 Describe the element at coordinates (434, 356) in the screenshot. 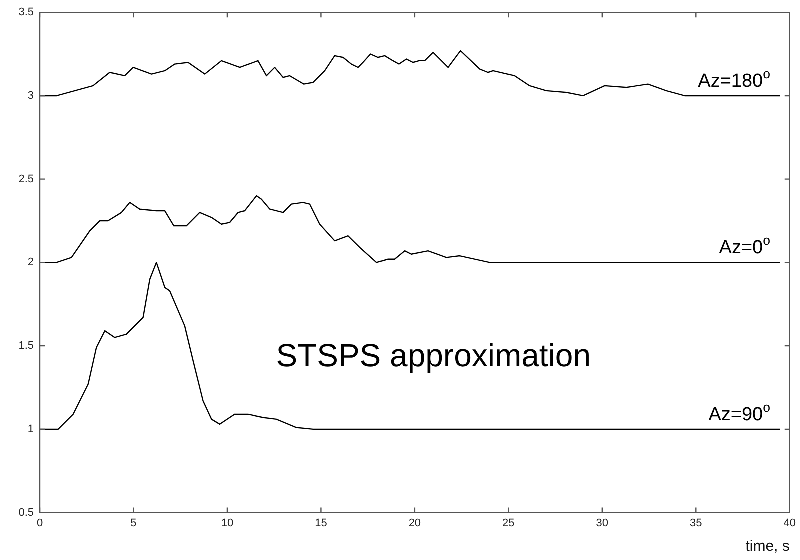

I see `annotation: STSPS approximation` at that location.